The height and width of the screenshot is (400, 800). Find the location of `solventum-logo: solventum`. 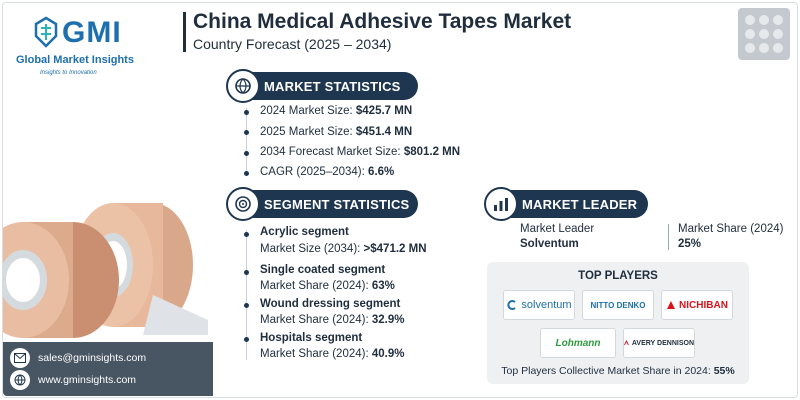

solventum-logo: solventum is located at coordinates (539, 305).